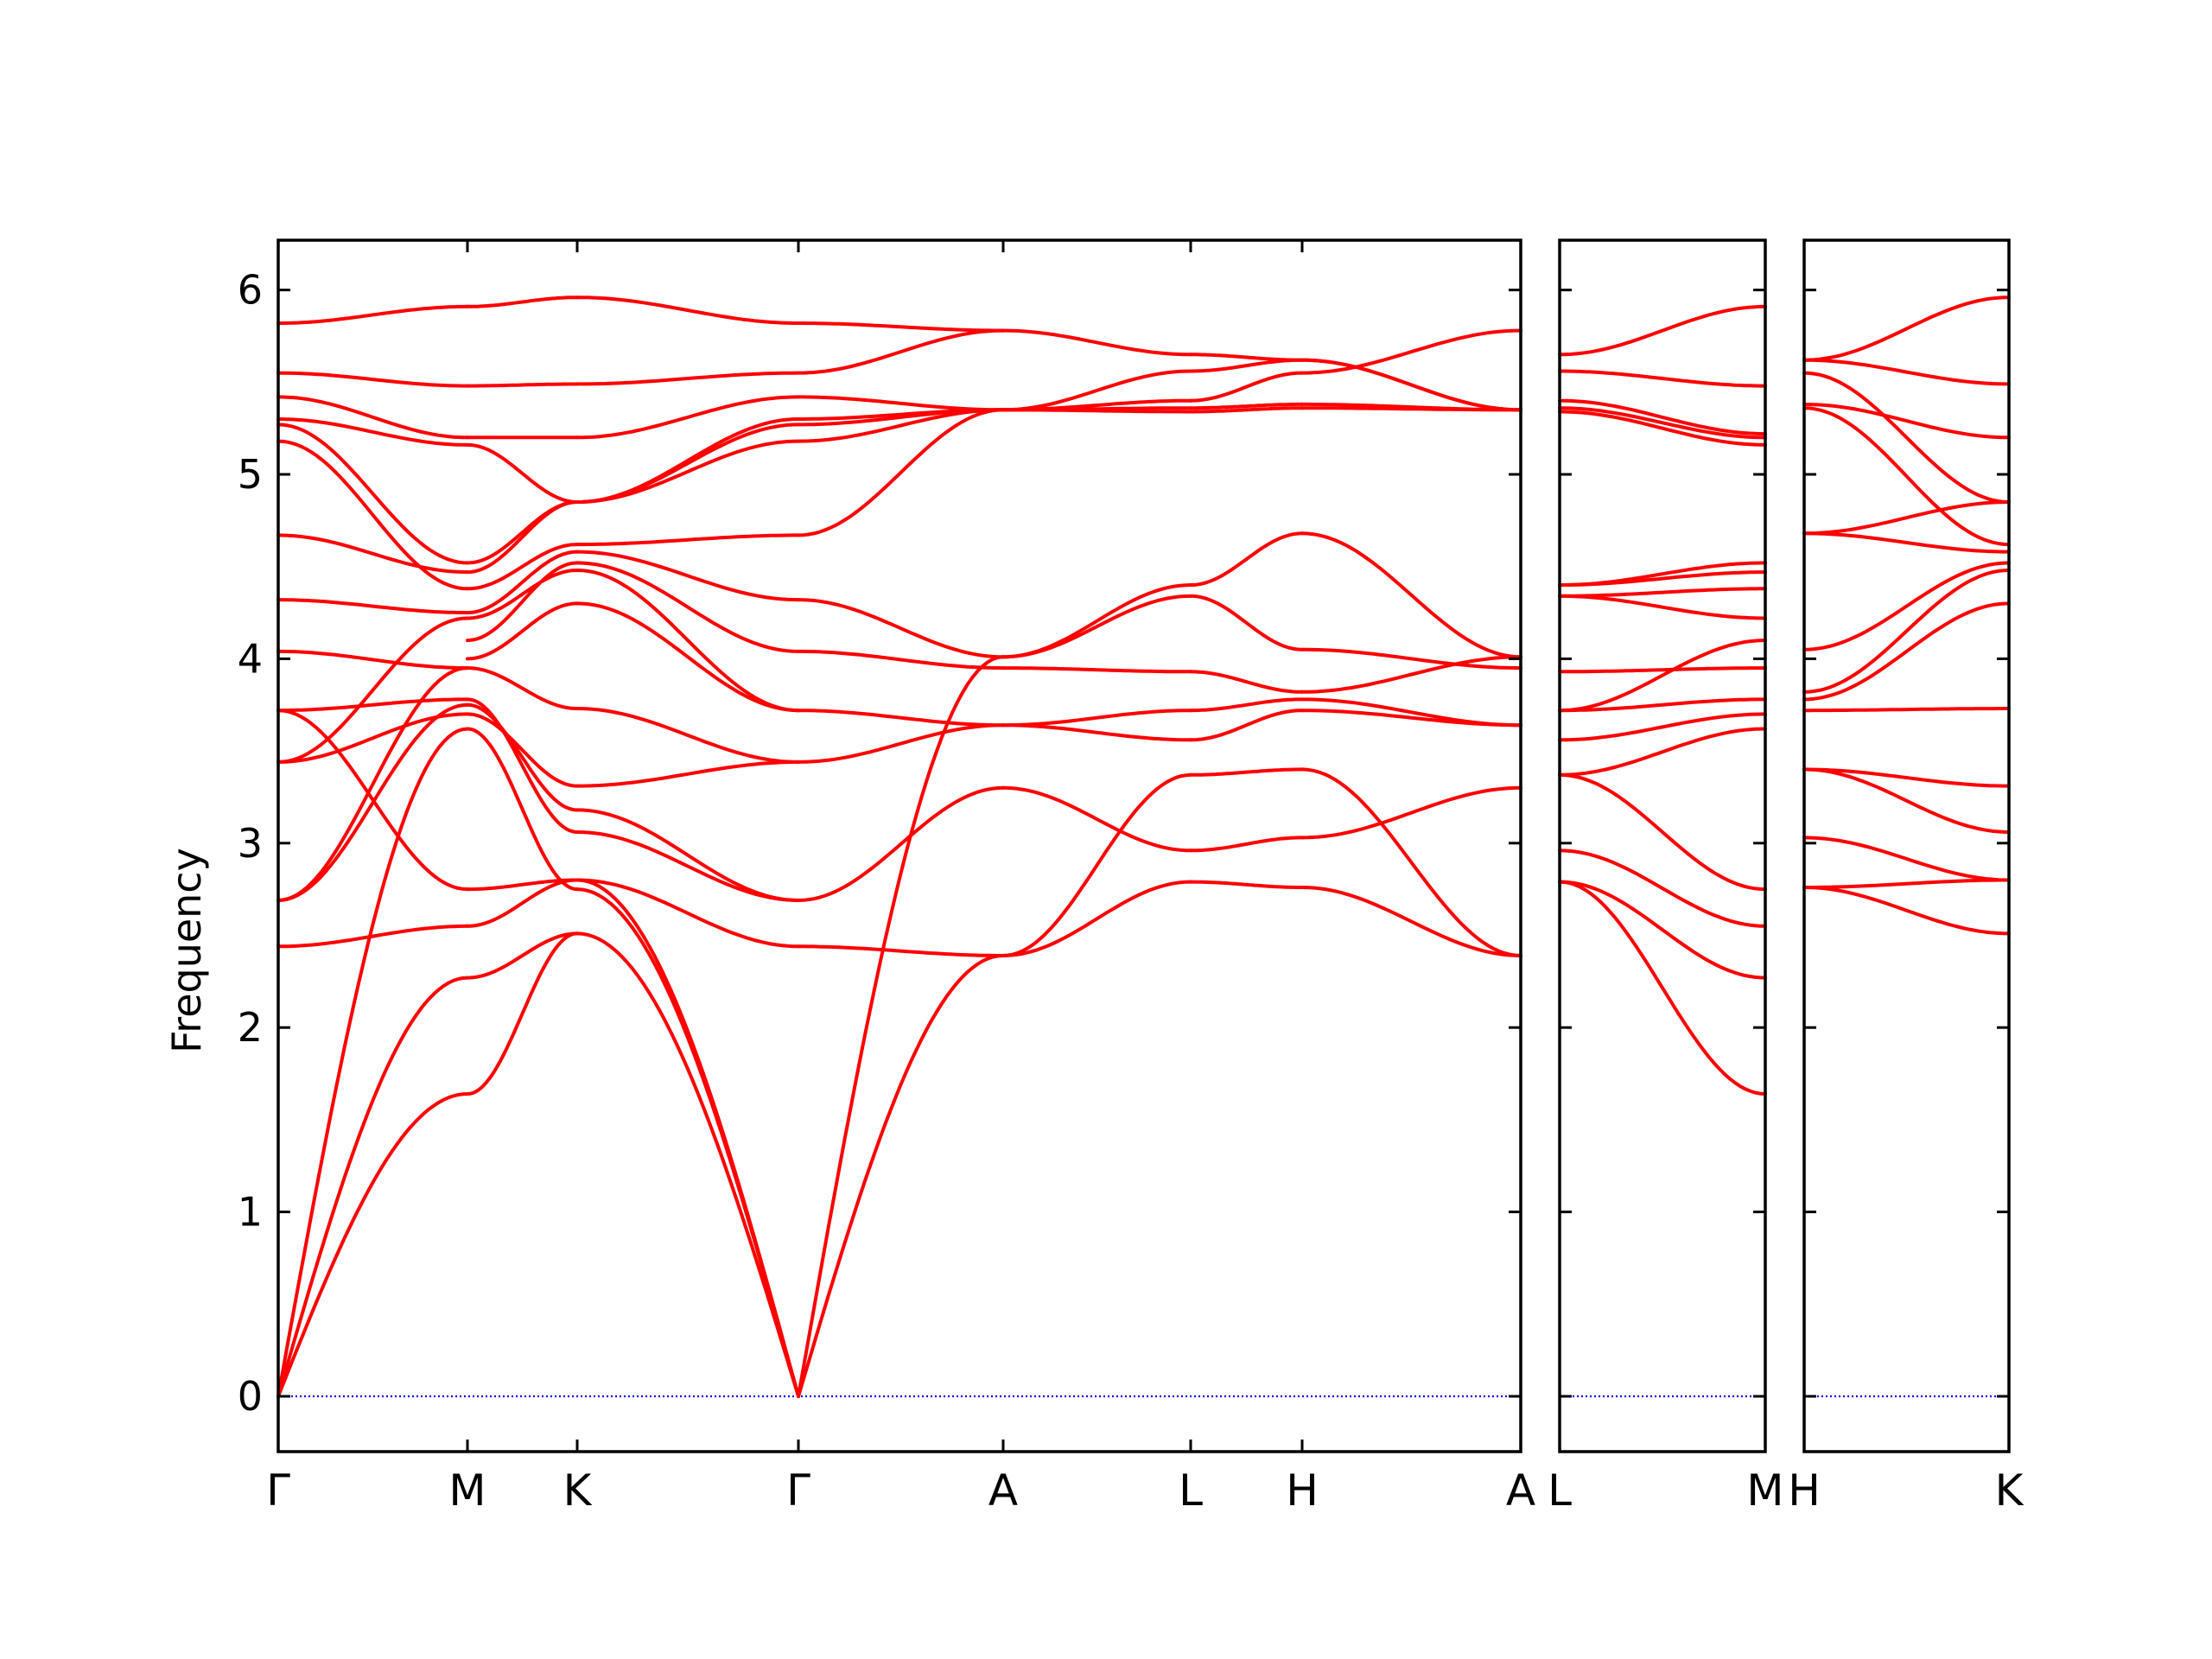 This screenshot has height=1659, width=2212. I want to click on band-line-K-Γ-12, so click(687, 540).